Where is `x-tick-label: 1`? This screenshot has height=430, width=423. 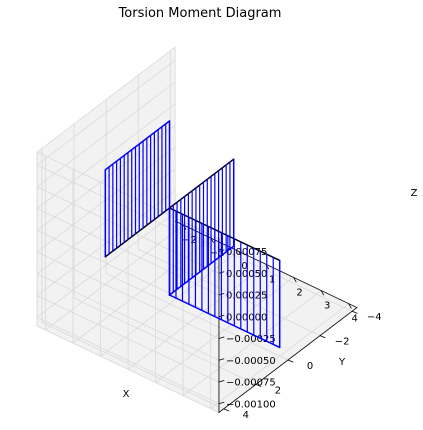 x-tick-label: 1 is located at coordinates (272, 279).